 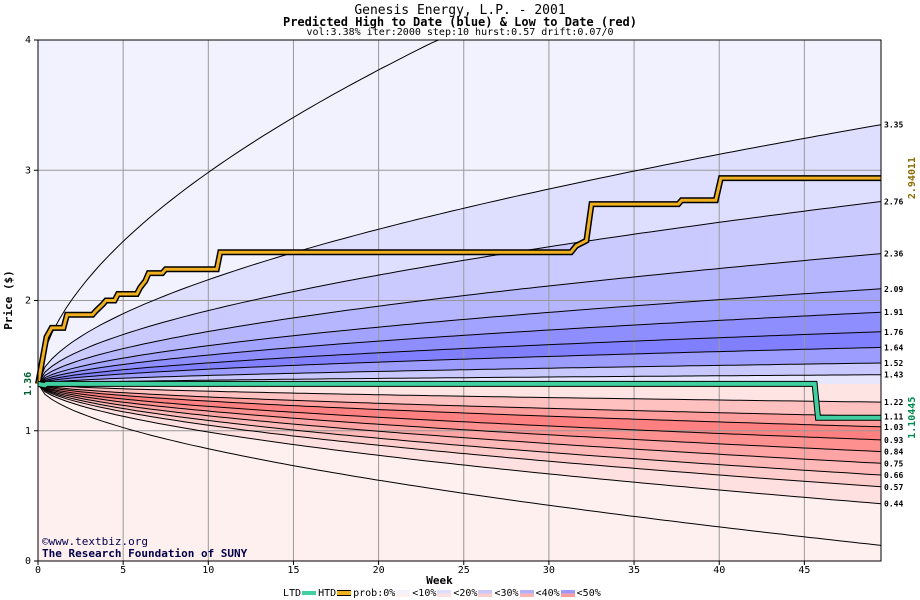 What do you see at coordinates (893, 452) in the screenshot?
I see `lower-percentile-label-4: 0.84` at bounding box center [893, 452].